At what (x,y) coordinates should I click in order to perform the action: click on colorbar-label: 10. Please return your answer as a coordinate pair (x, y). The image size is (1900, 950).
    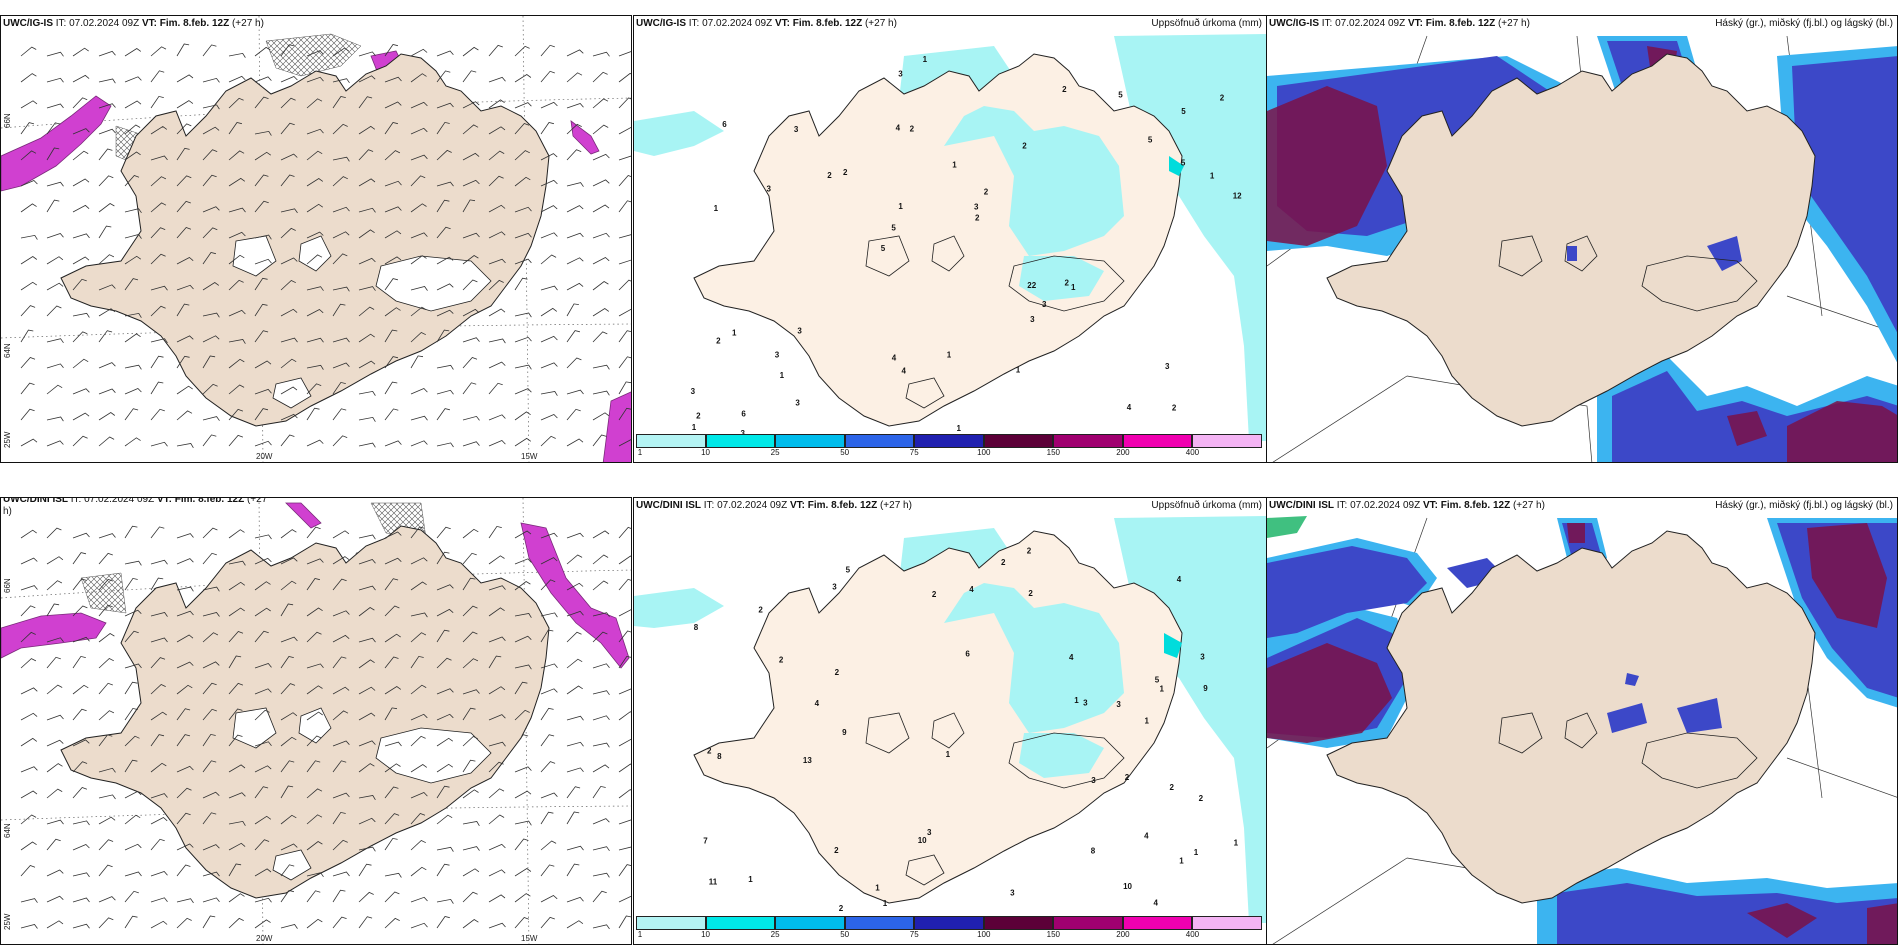
    Looking at the image, I should click on (705, 452).